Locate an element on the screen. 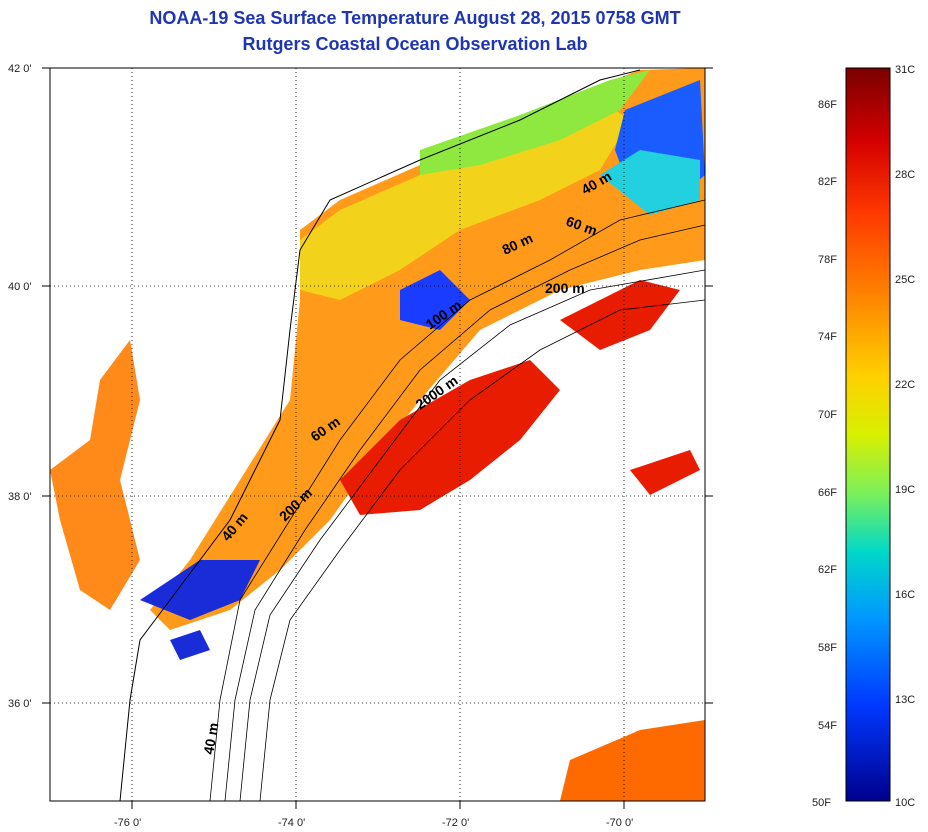 This screenshot has width=928, height=832. f-label: 58F is located at coordinates (827, 648).